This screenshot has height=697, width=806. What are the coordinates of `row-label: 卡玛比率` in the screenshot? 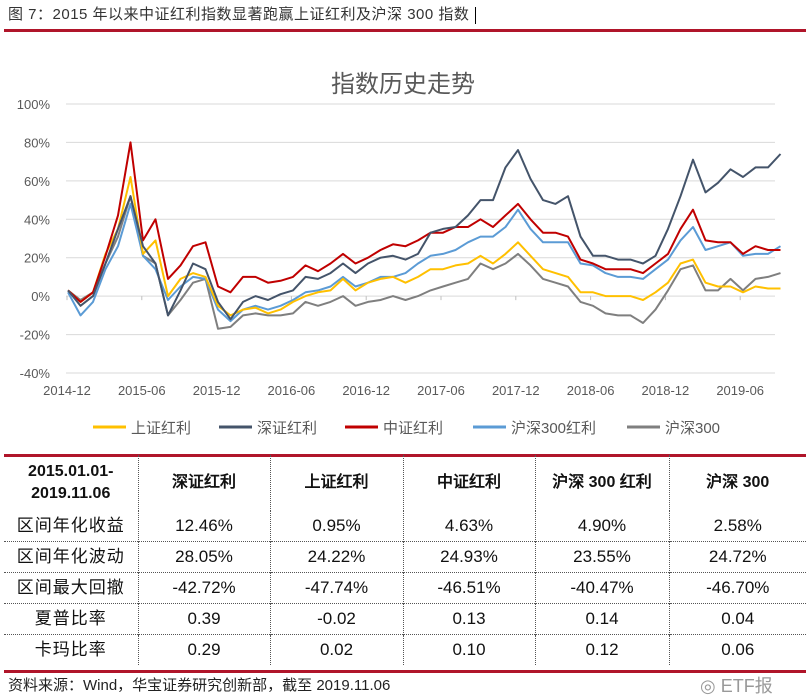 It's located at (70, 649).